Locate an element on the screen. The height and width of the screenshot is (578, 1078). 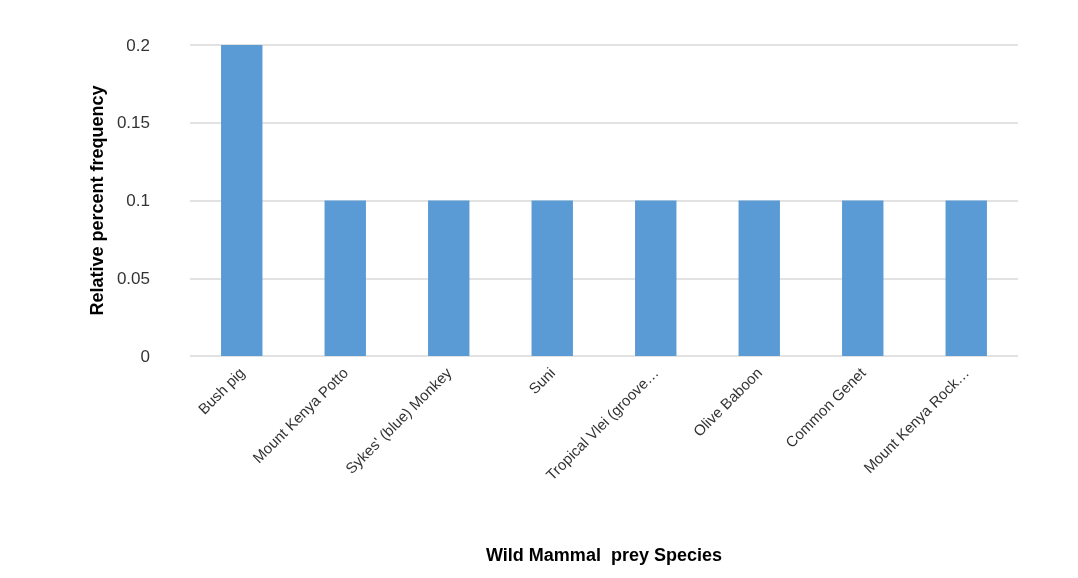
y-tick-label: 0.15 is located at coordinates (133, 123).